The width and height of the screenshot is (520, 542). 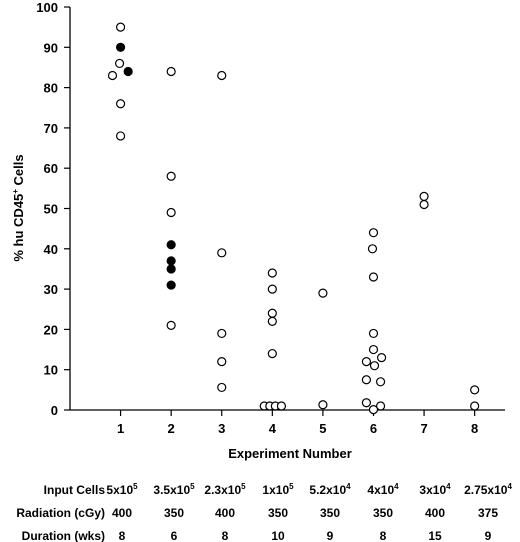 I want to click on y-tick-label: 50, so click(x=51, y=209).